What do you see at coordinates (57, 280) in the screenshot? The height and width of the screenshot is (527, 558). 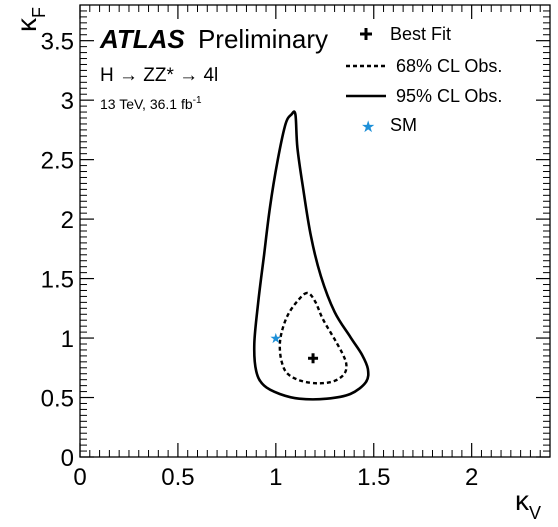 I see `y-tick-label: 1.5` at bounding box center [57, 280].